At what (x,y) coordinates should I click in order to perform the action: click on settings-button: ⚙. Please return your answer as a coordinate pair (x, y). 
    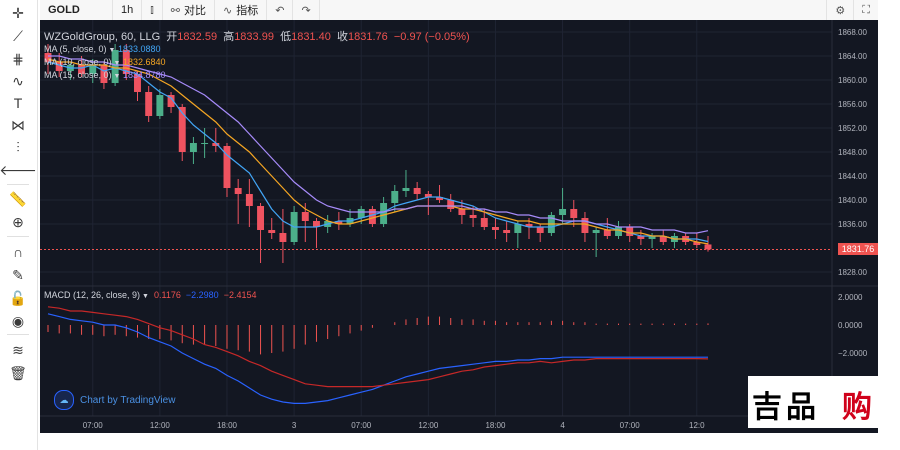
    Looking at the image, I should click on (839, 10).